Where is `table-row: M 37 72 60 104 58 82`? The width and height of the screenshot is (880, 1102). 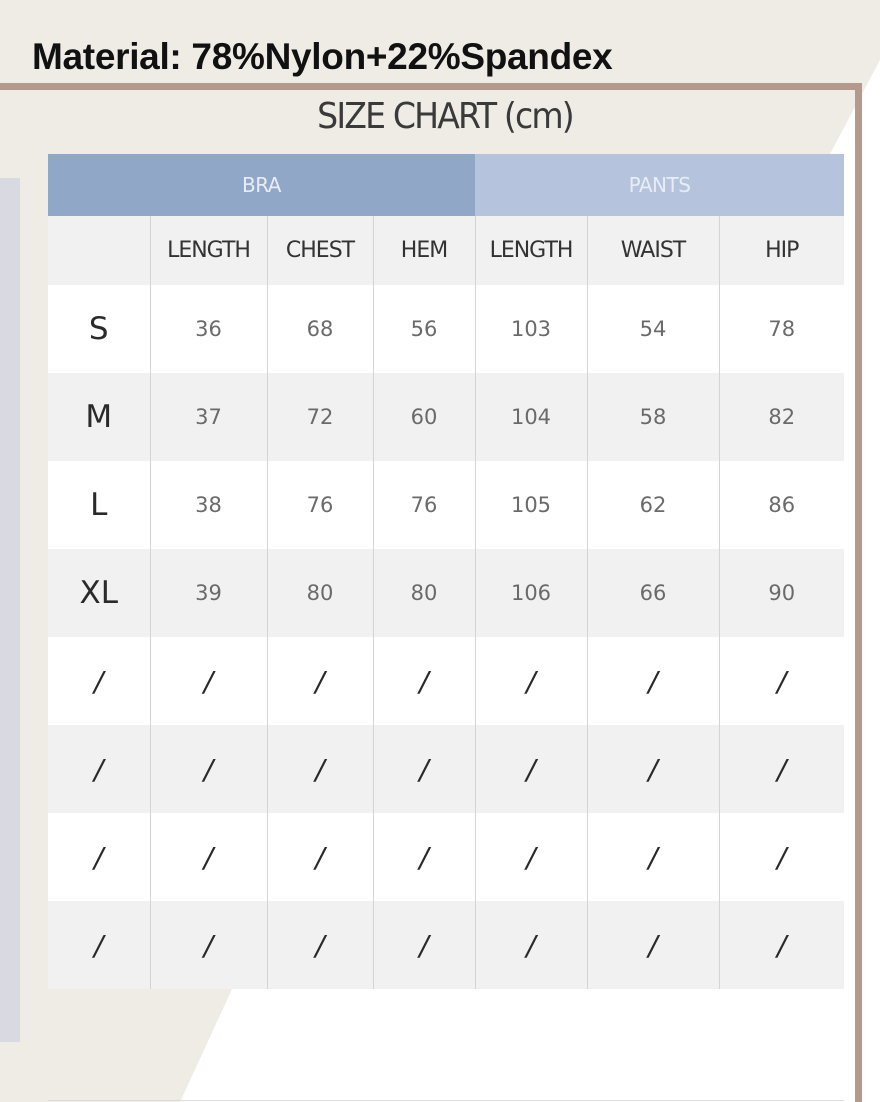 table-row: M 37 72 60 104 58 82 is located at coordinates (446, 417).